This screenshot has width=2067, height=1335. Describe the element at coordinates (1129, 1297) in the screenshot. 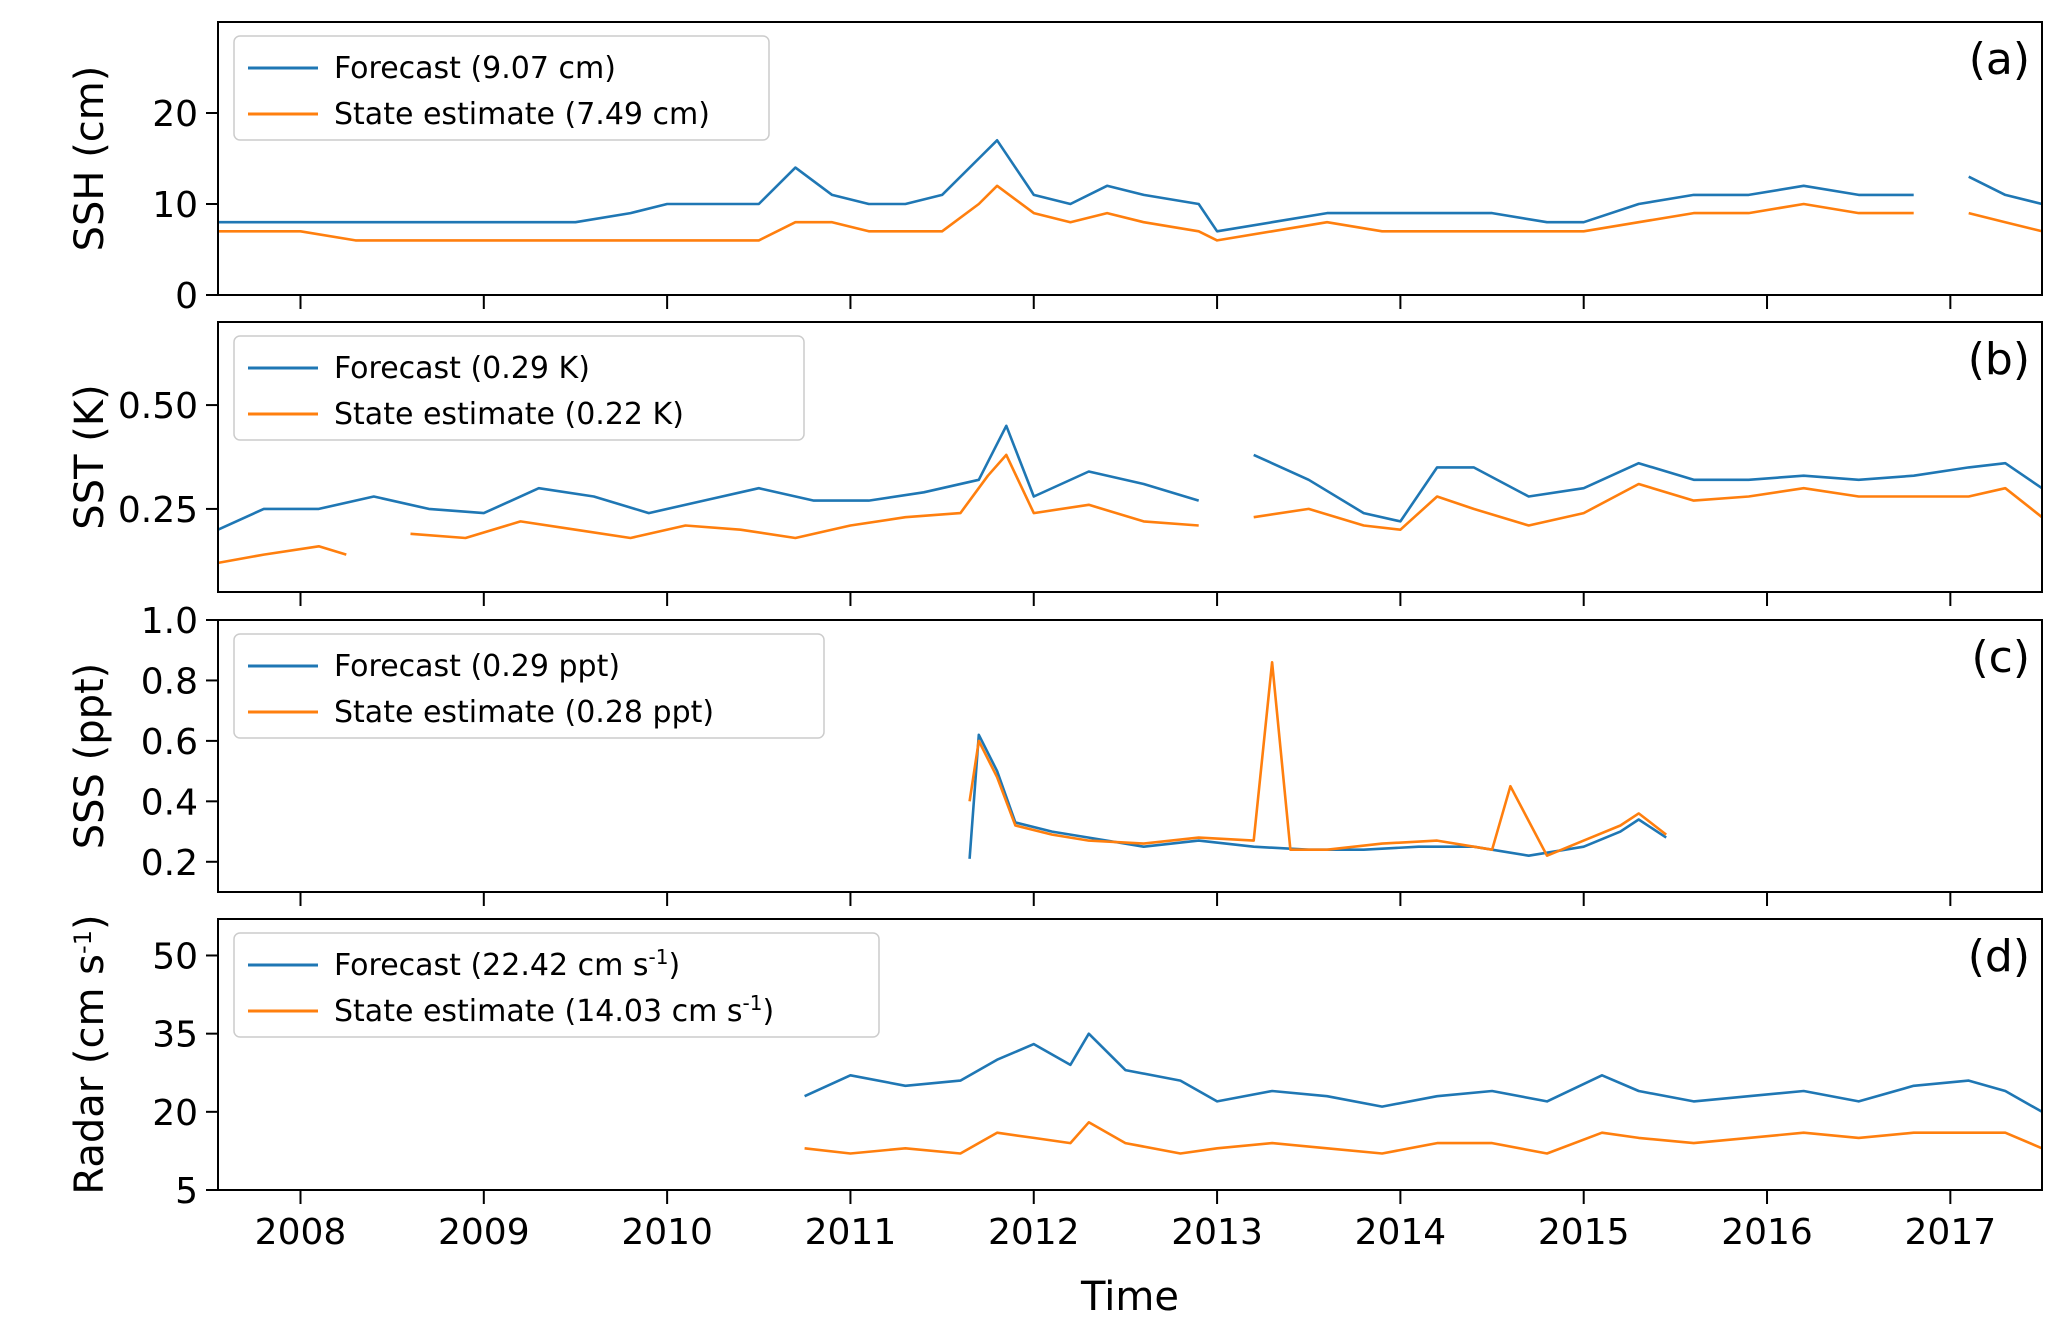

I see `x-axis-title: Time` at that location.